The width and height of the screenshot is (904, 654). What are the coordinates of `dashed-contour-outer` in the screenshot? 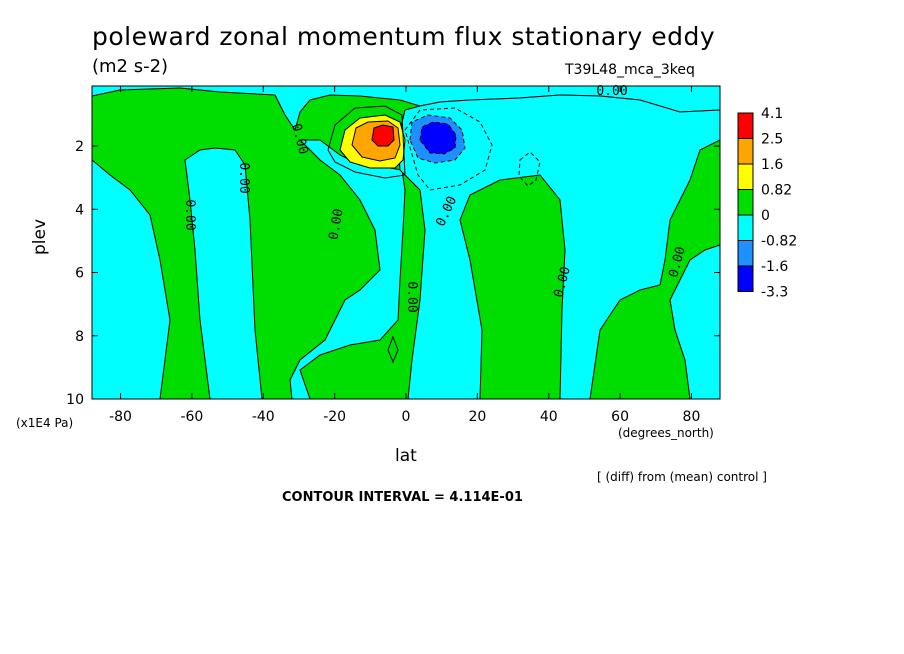 It's located at (448, 149).